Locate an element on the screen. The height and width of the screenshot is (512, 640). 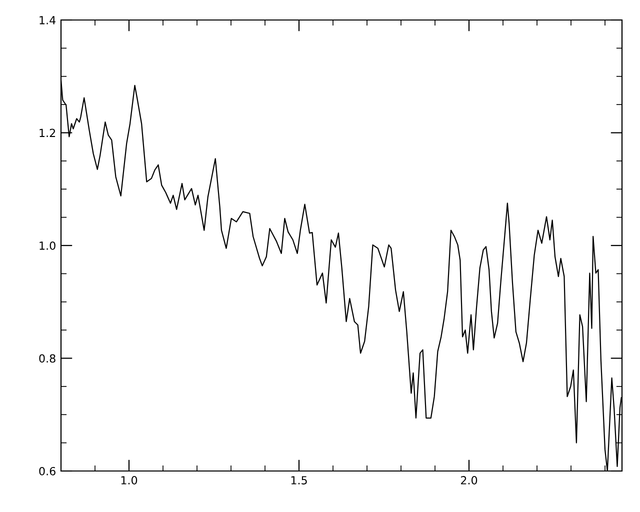
x-tick-label: 1.5 is located at coordinates (299, 480).